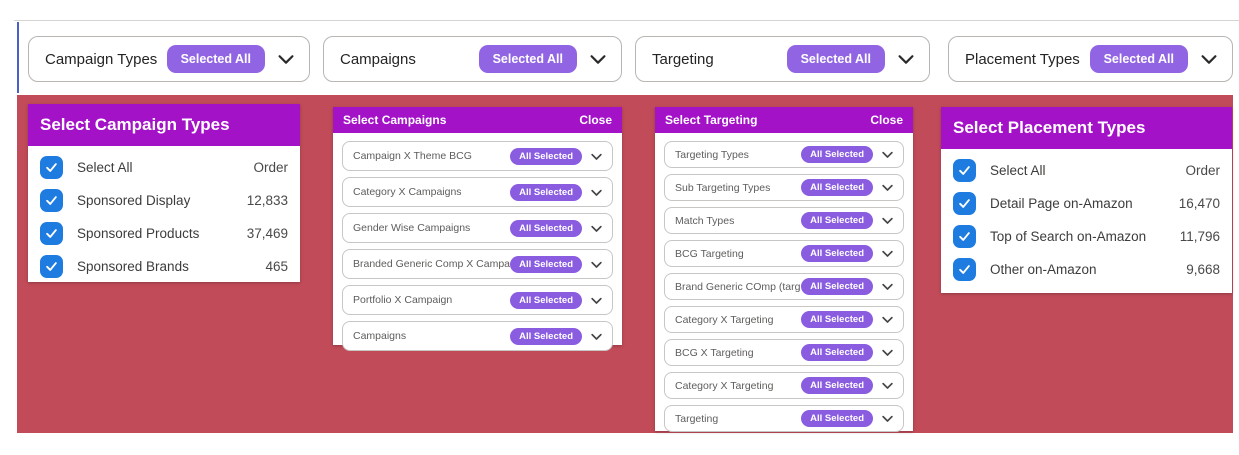  Describe the element at coordinates (1199, 203) in the screenshot. I see `row-value: 16,470` at that location.